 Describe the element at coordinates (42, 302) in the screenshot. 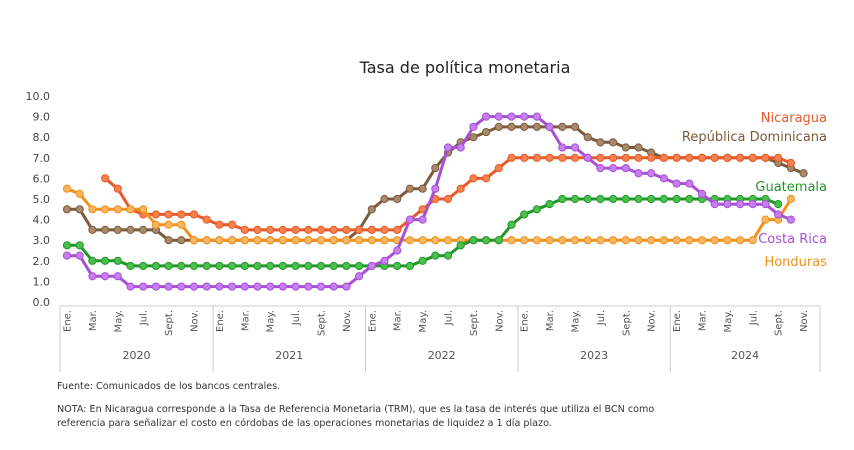

I see `y-tick-label: 0.0` at that location.